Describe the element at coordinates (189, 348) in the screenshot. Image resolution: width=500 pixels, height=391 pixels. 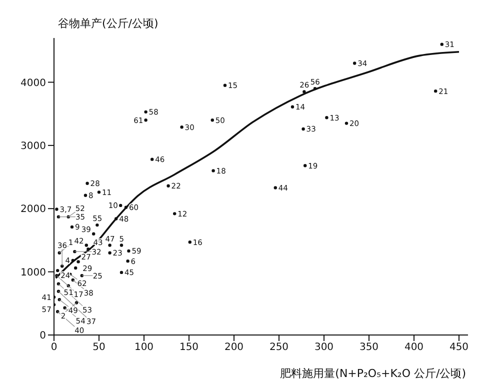
I see `x-tick-label: 150` at that location.